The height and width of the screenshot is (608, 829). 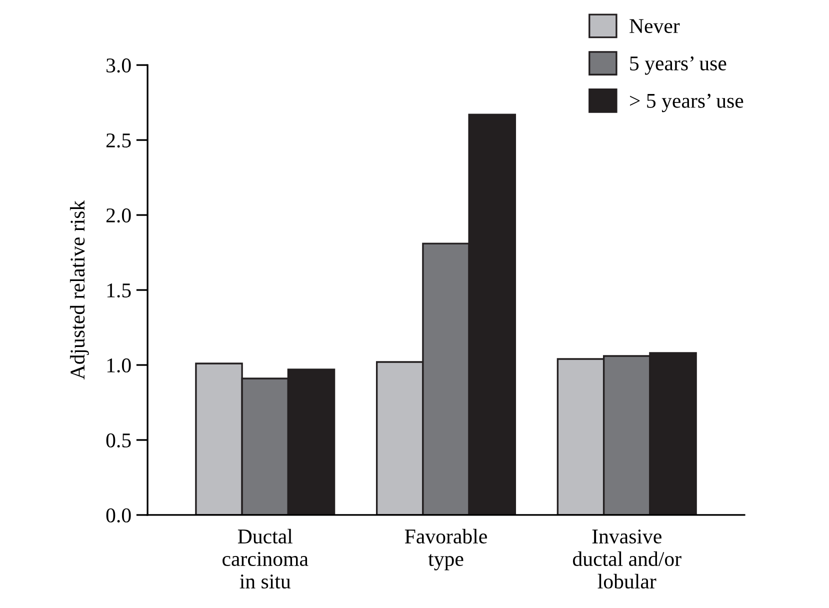 I want to click on x-tick-label: Invasive ductal and/or lobular, so click(x=627, y=559).